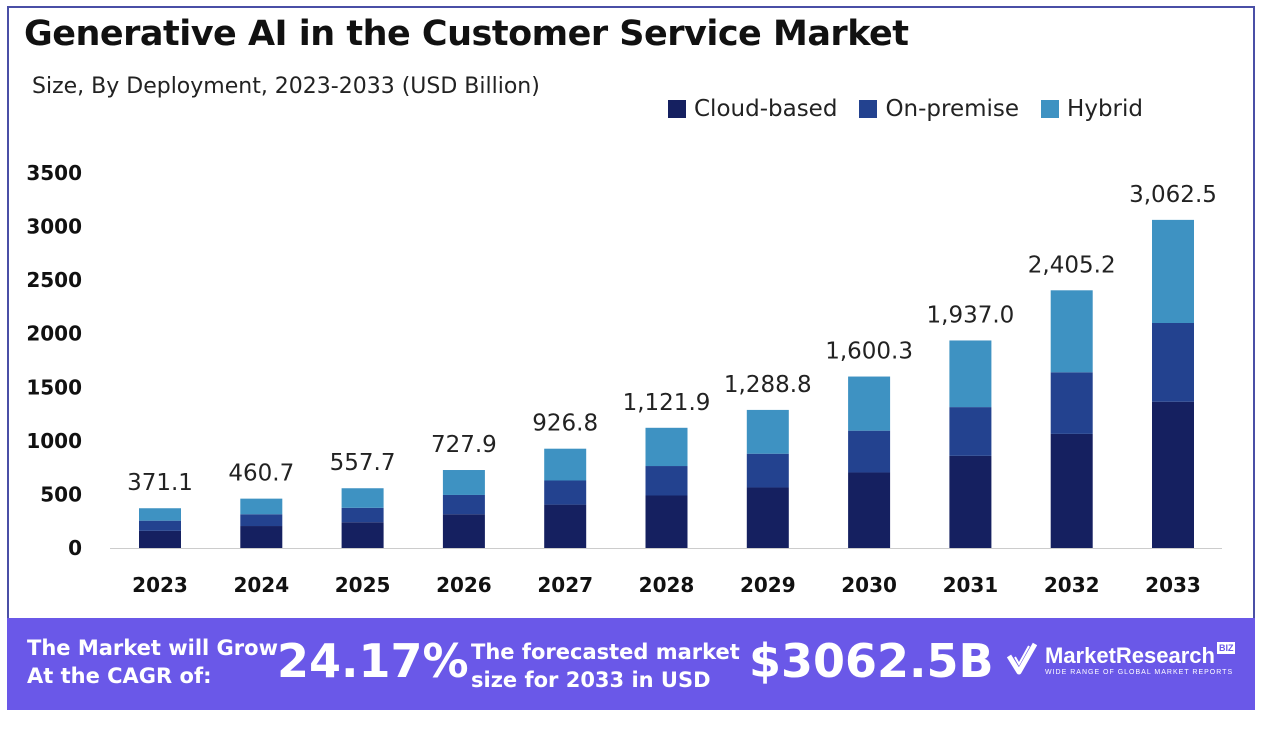  I want to click on bar-segment-hybrid-2032, so click(1071, 331).